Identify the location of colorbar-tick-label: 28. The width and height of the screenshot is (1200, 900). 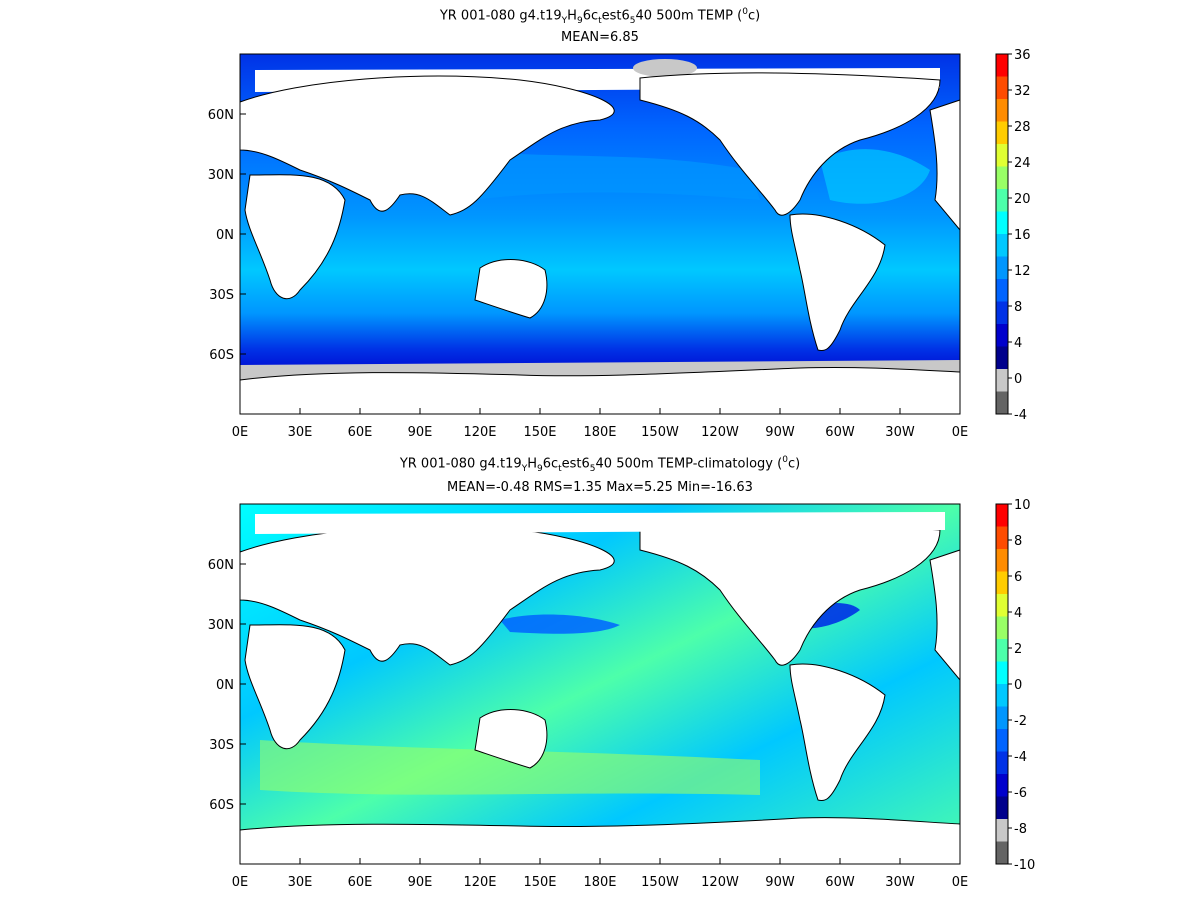
(1022, 127).